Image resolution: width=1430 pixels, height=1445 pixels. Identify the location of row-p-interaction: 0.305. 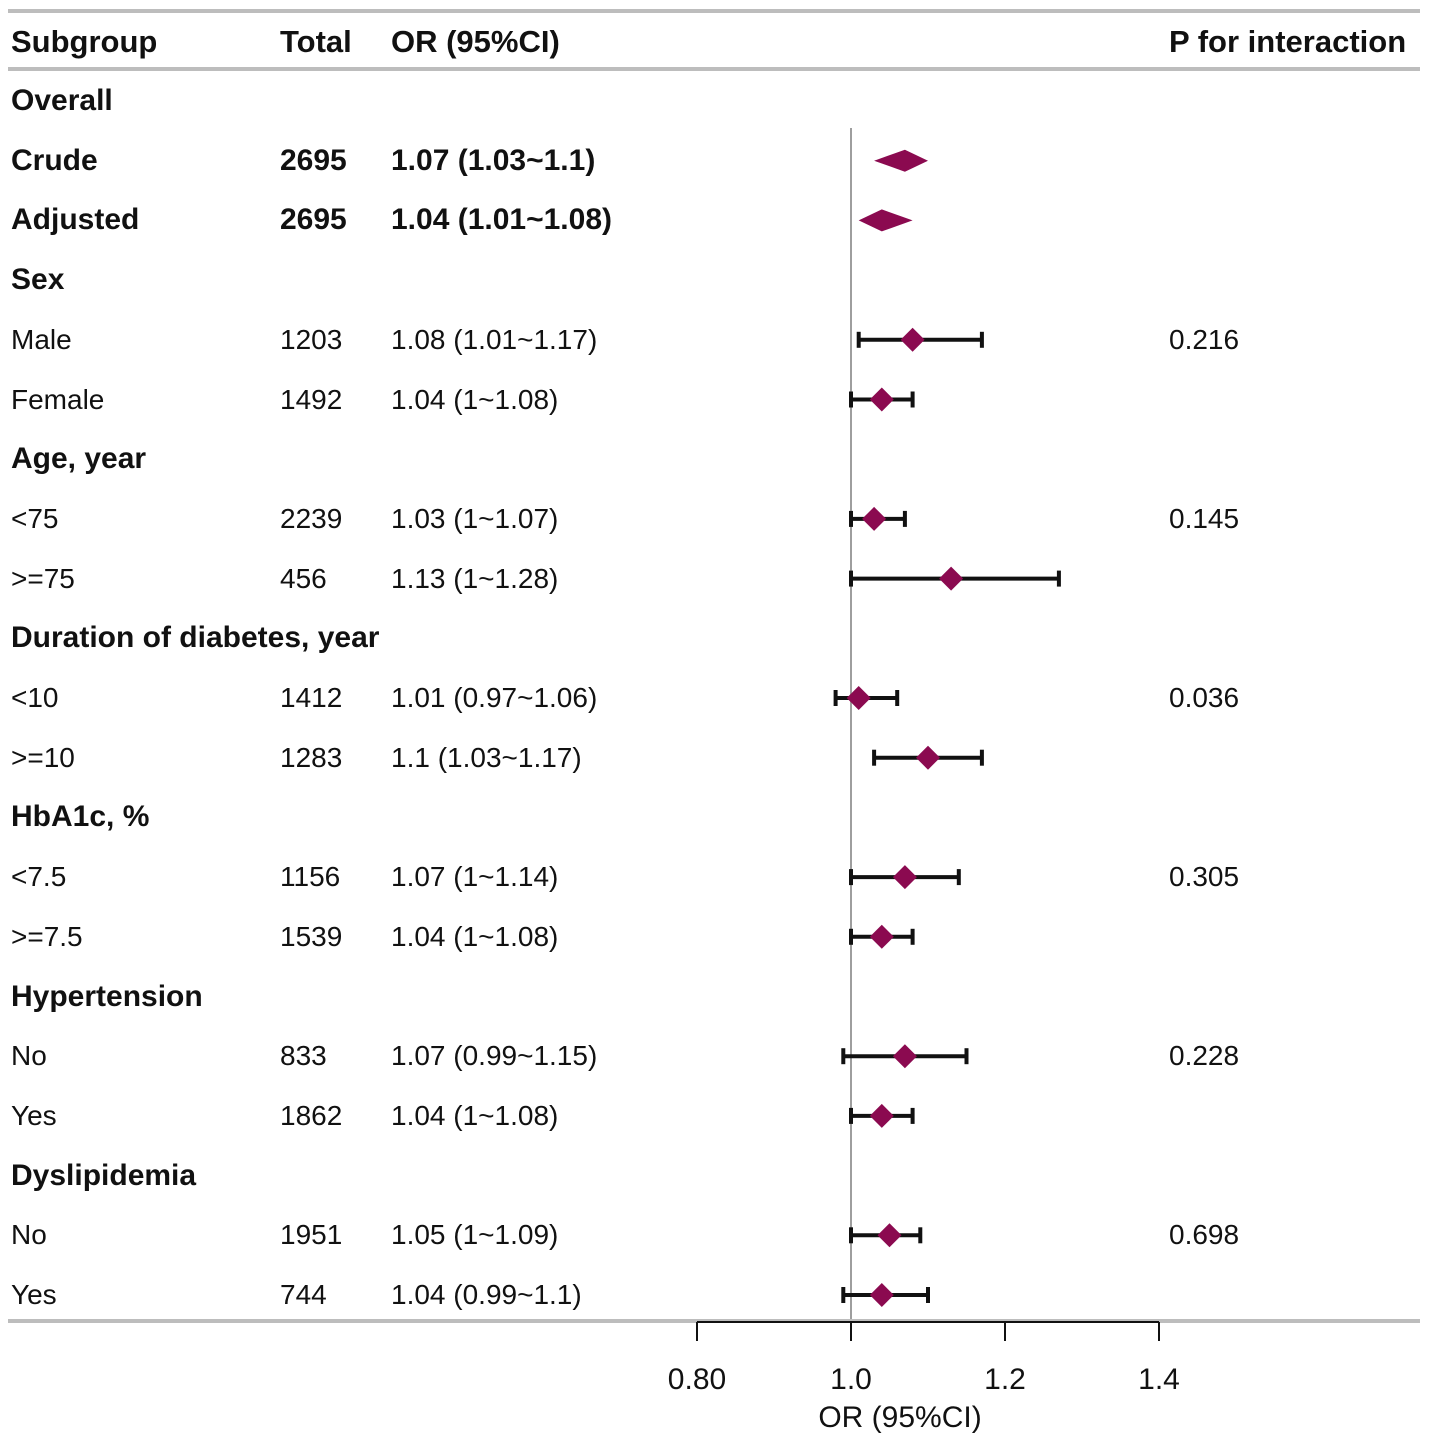
(1204, 877).